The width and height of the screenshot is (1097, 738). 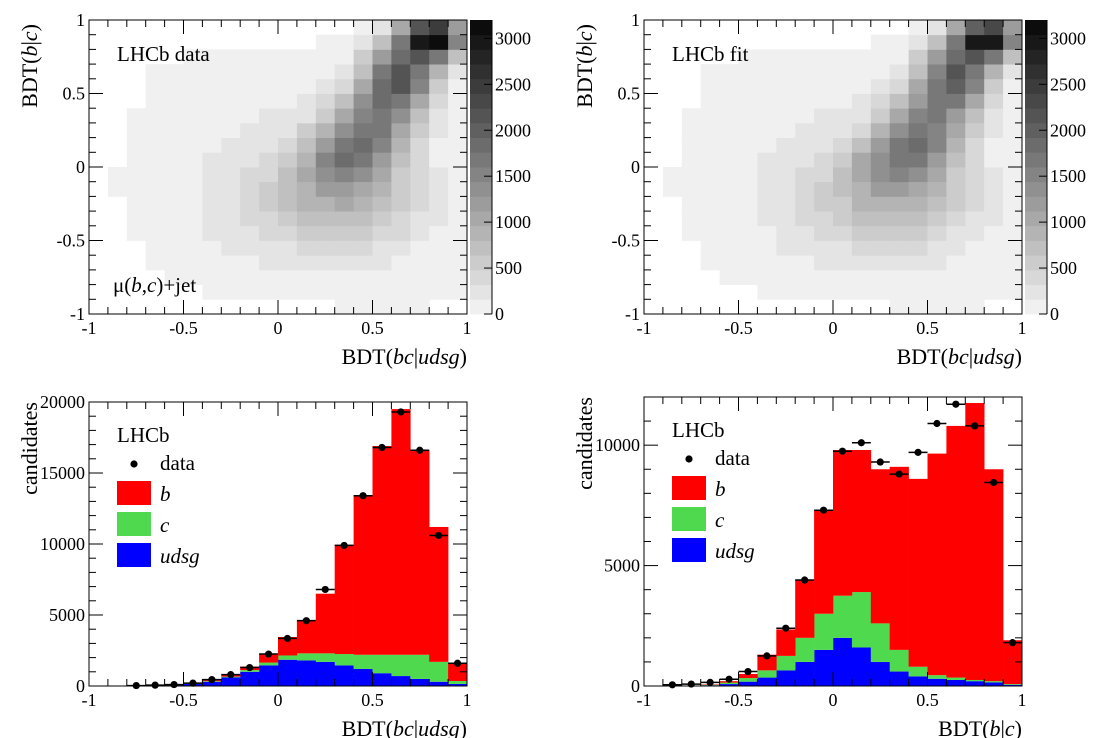 What do you see at coordinates (467, 328) in the screenshot?
I see `x-tick-label: 1` at bounding box center [467, 328].